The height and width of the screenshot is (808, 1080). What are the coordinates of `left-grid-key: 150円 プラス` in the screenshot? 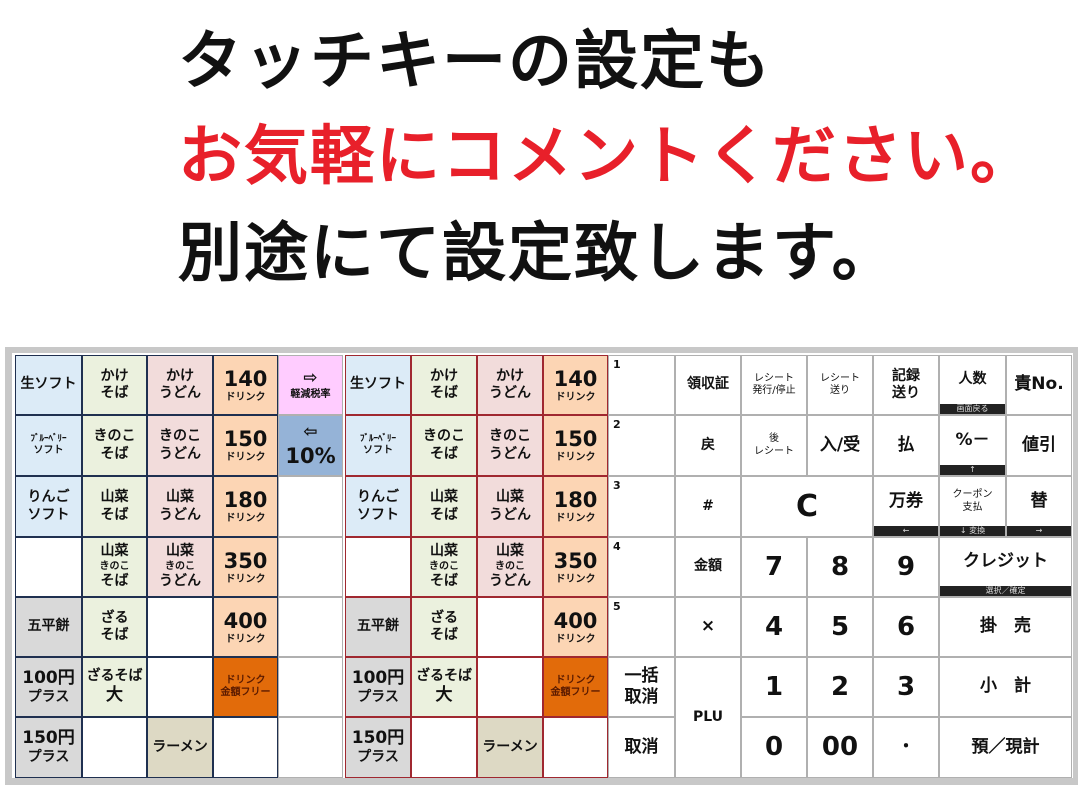 It's located at (48, 747).